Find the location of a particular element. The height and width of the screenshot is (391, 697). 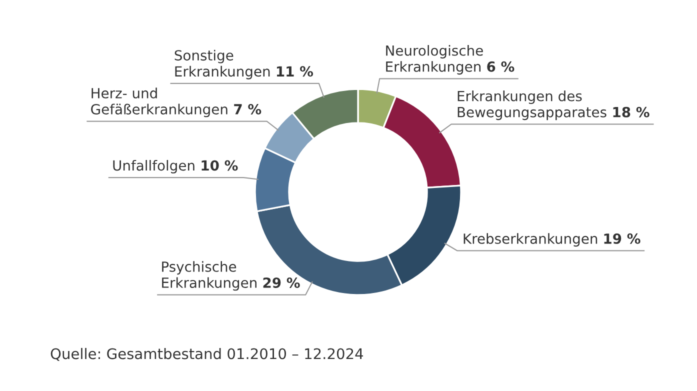

data-label: 6 % is located at coordinates (500, 66).